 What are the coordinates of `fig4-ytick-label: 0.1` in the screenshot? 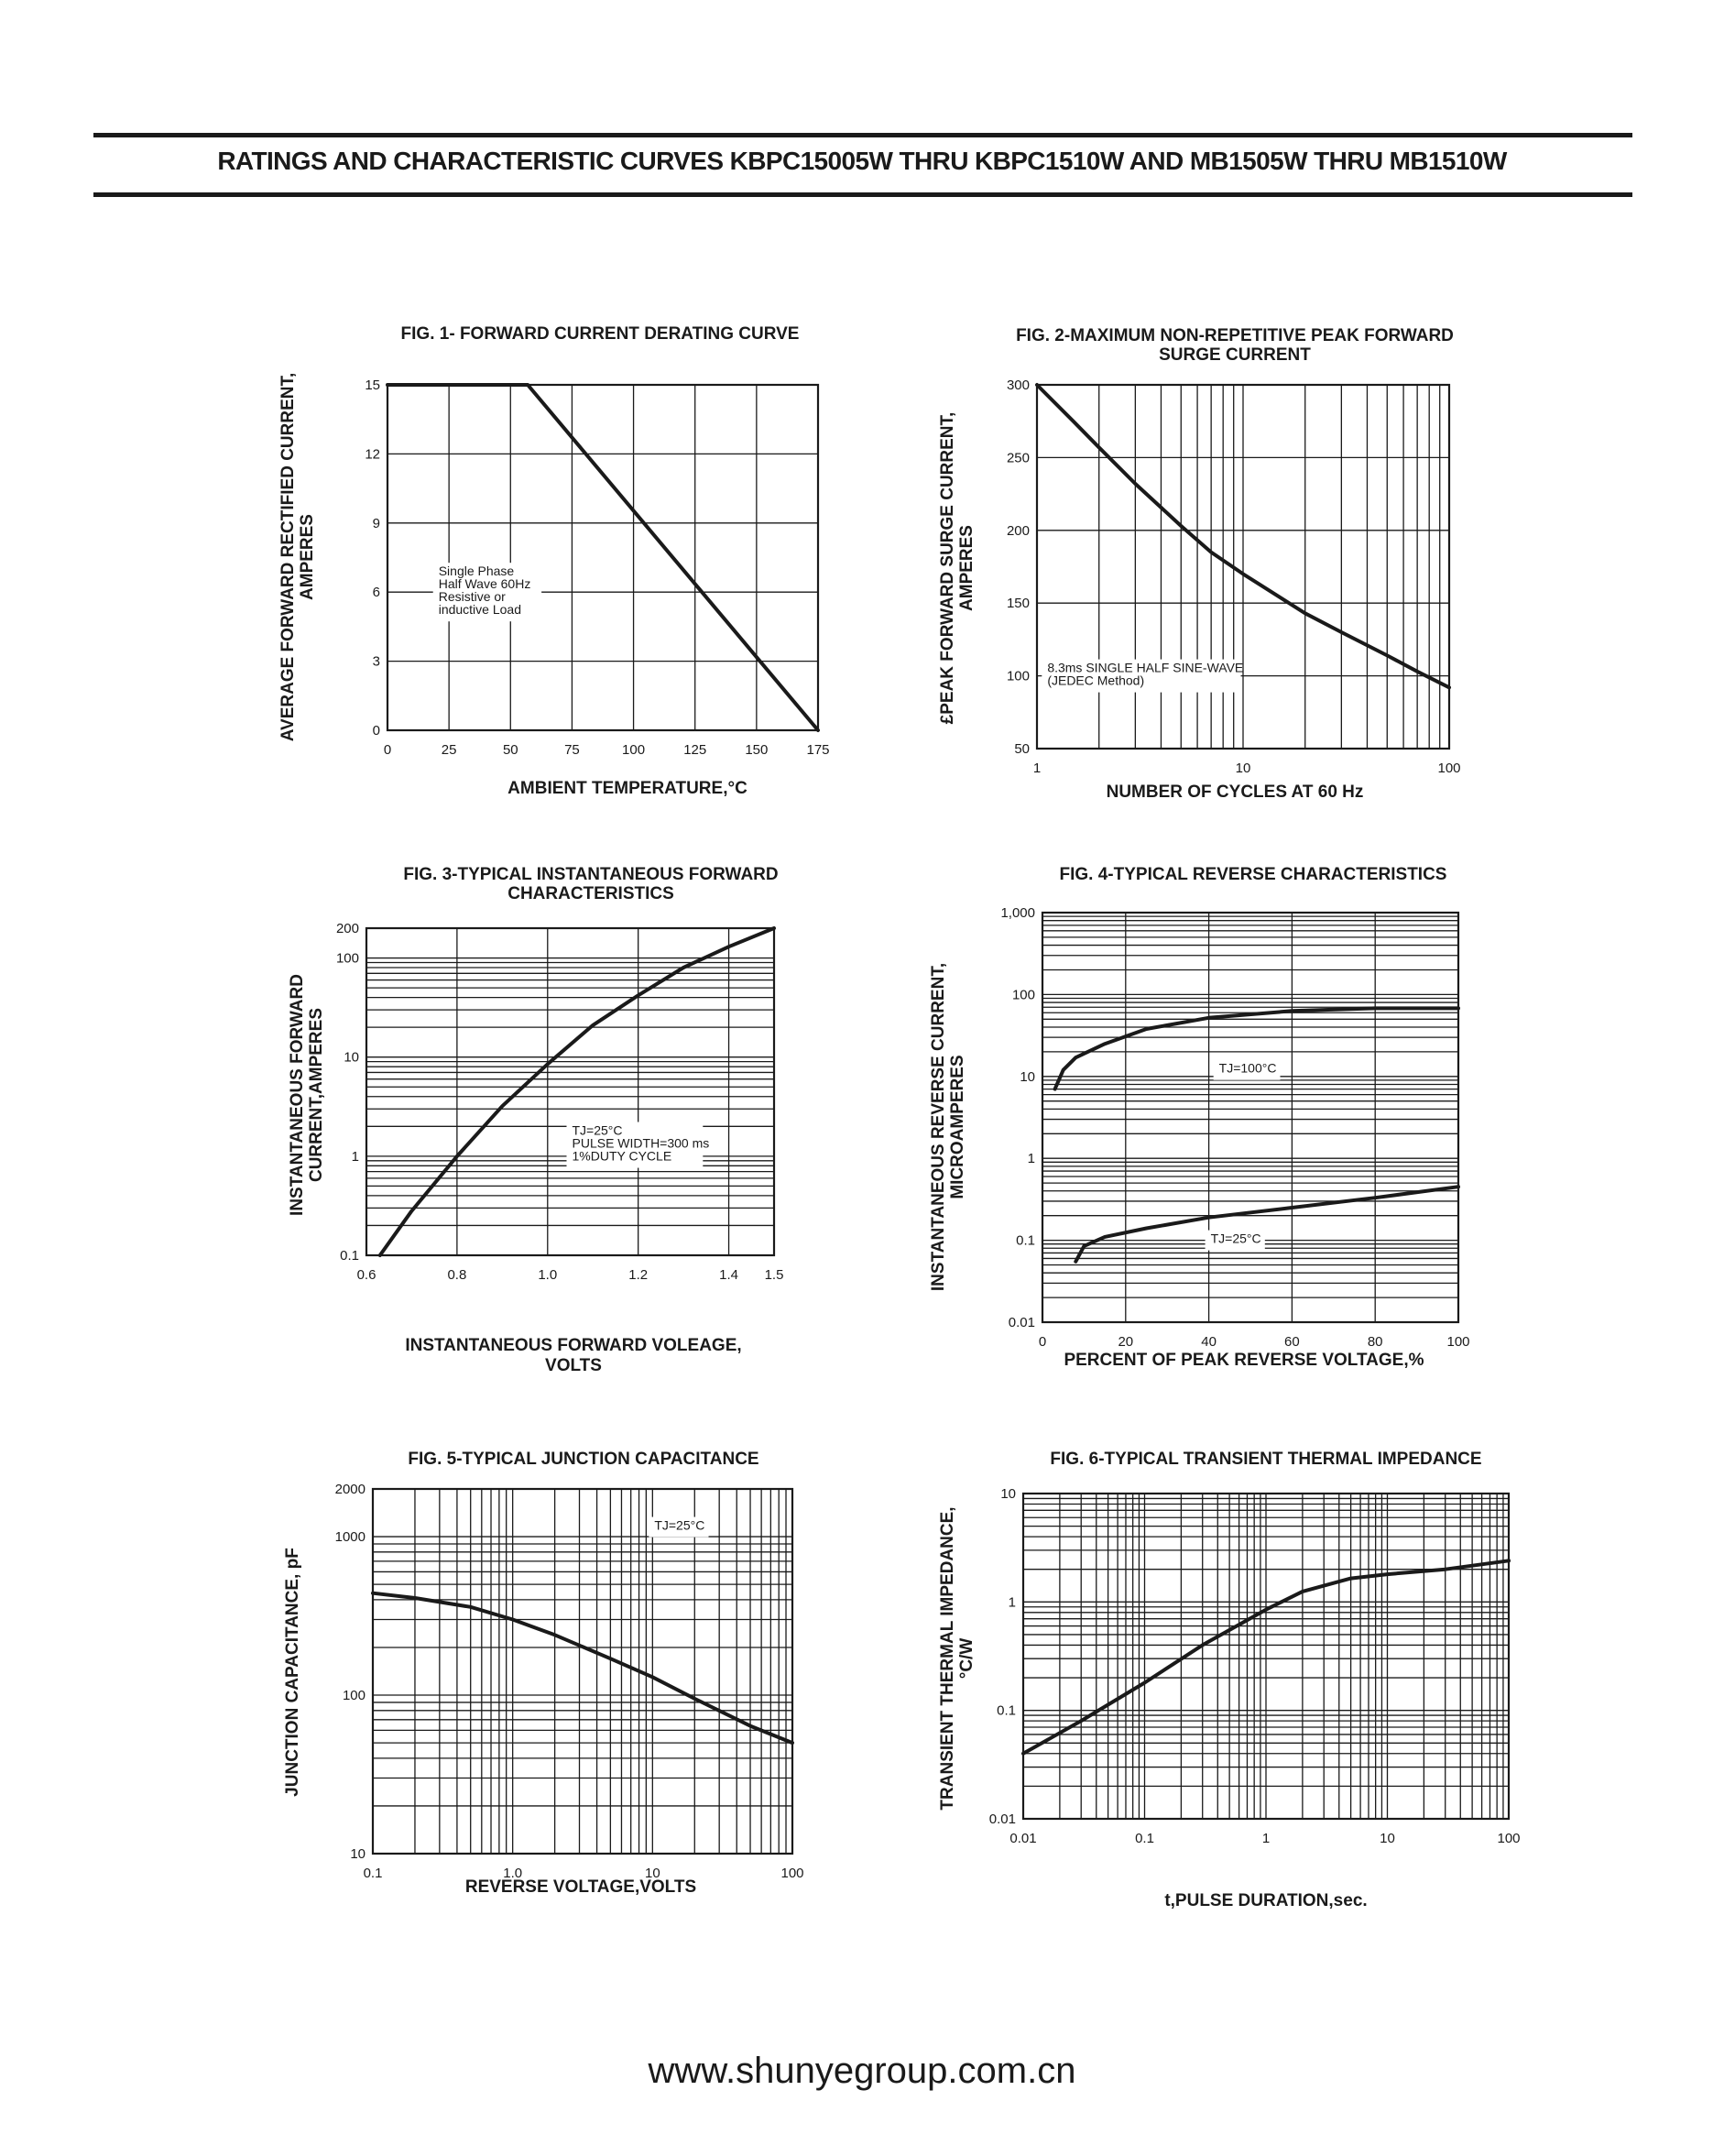 It's located at (1025, 1241).